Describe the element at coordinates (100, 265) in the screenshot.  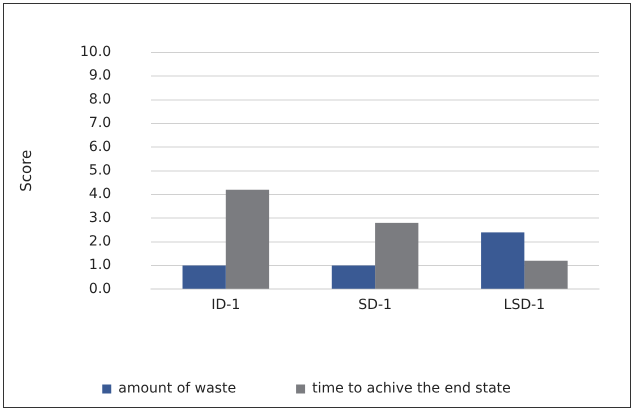
I see `y-tick-label: 1.0` at that location.